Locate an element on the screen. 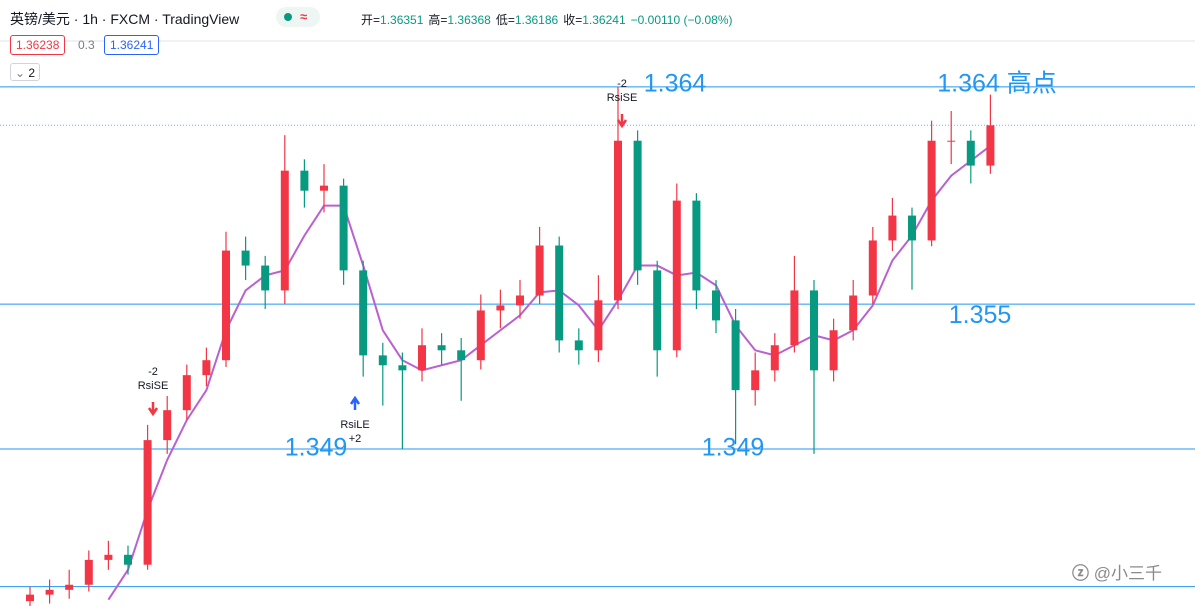 Image resolution: width=1195 pixels, height=606 pixels. ohlc-value: 1.36351 is located at coordinates (402, 20).